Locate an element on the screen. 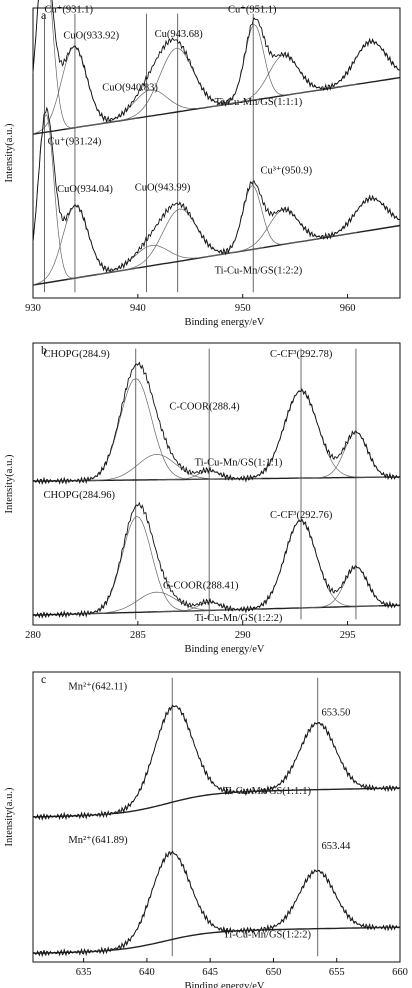  x-tick-label: 950 is located at coordinates (243, 308).